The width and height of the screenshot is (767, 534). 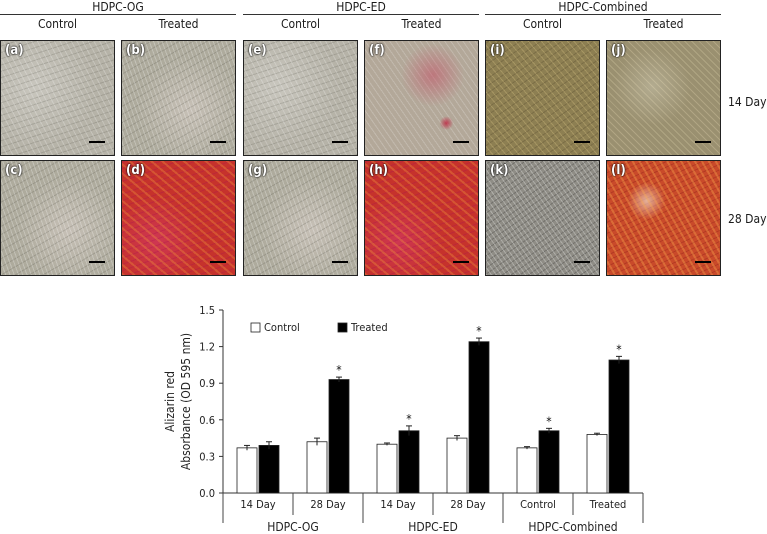 I want to click on micrograph-panel: (e), so click(x=300, y=98).